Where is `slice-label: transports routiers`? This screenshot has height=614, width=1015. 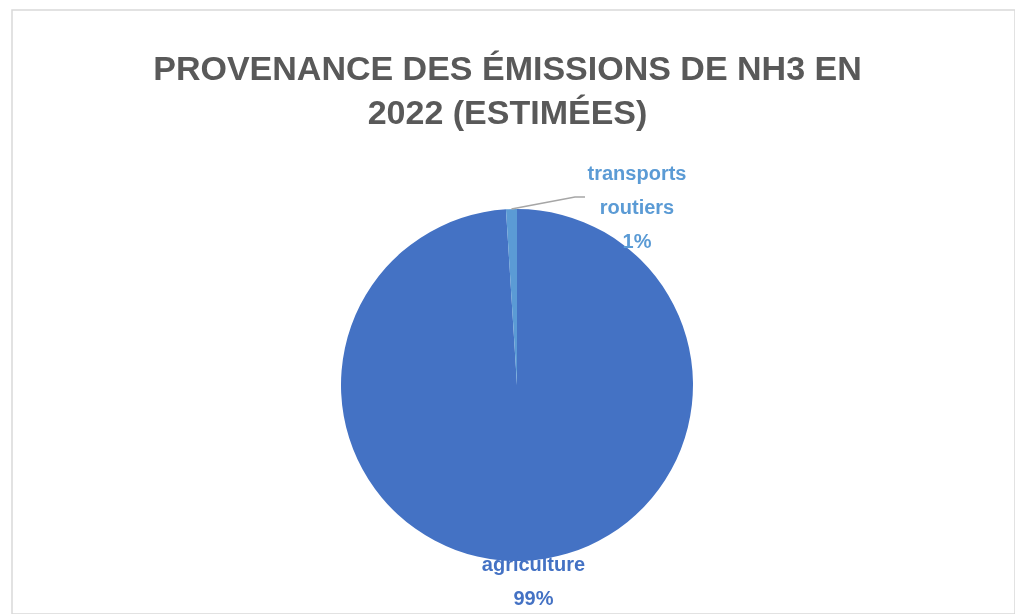
slice-label: transports routiers is located at coordinates (637, 190).